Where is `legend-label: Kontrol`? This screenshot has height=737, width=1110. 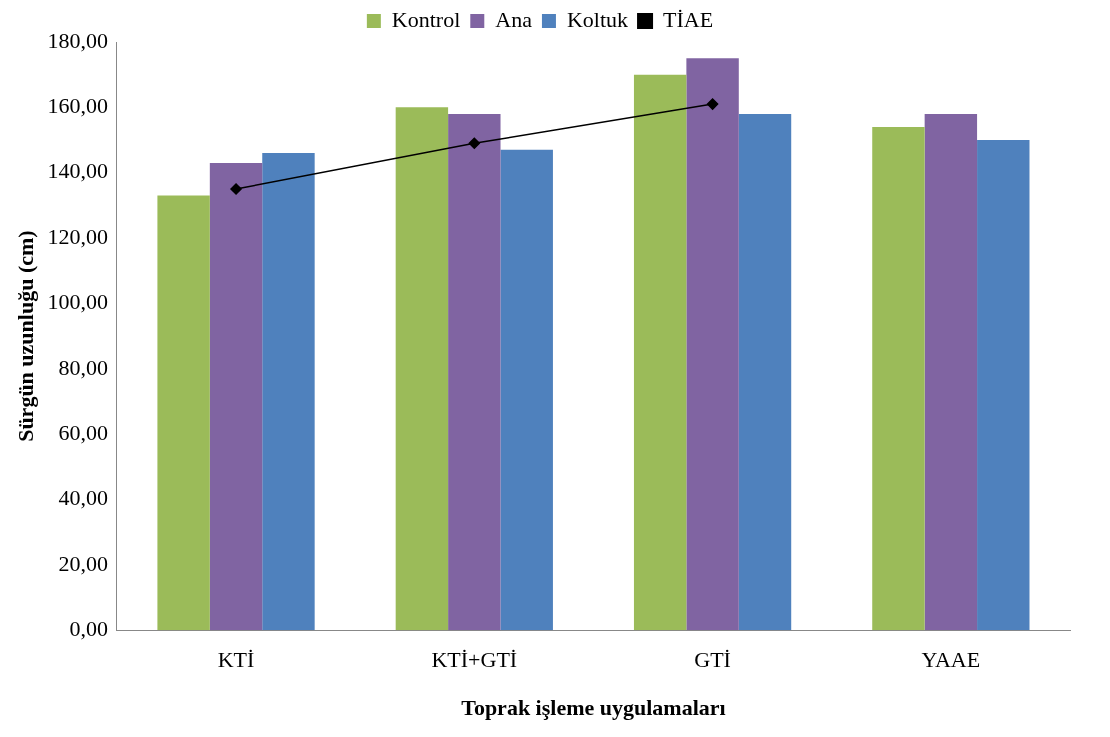
legend-label: Kontrol is located at coordinates (426, 19).